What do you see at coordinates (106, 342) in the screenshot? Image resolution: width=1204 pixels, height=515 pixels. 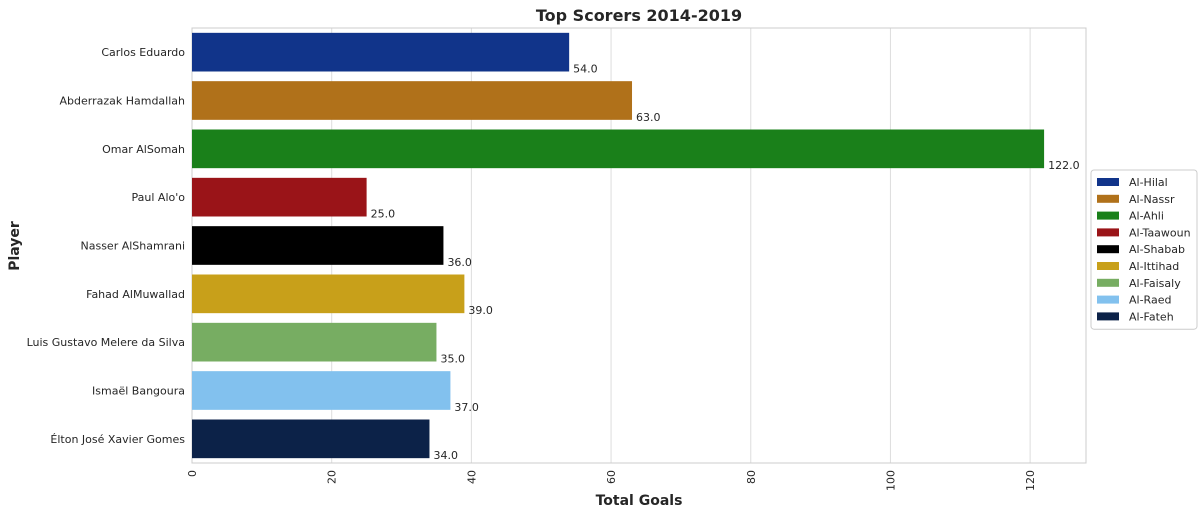 I see `y-tick-label: Luis Gustavo Melere da Silva` at bounding box center [106, 342].